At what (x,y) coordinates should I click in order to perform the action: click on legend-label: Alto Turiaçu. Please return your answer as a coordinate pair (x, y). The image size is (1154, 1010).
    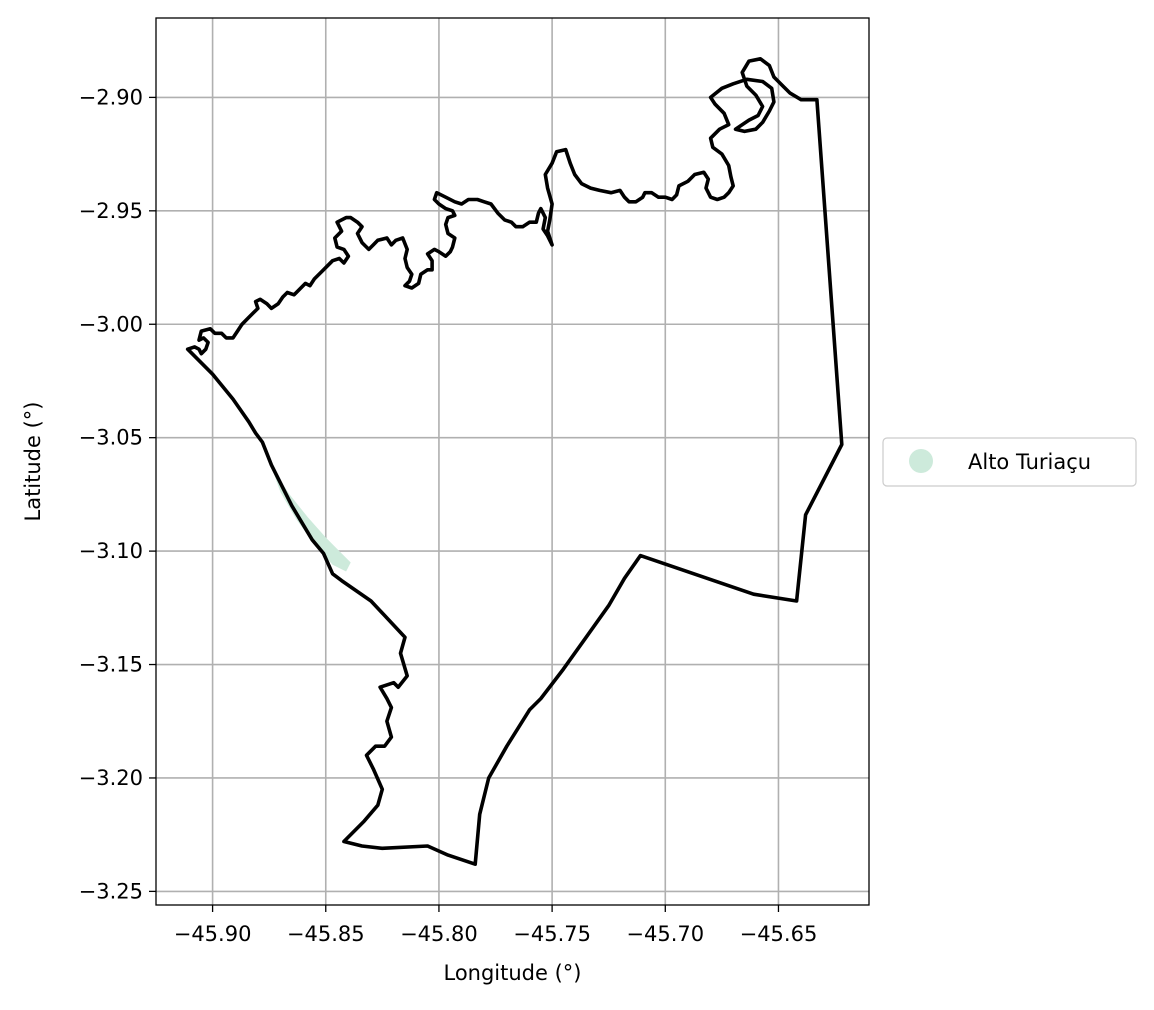
    Looking at the image, I should click on (1029, 462).